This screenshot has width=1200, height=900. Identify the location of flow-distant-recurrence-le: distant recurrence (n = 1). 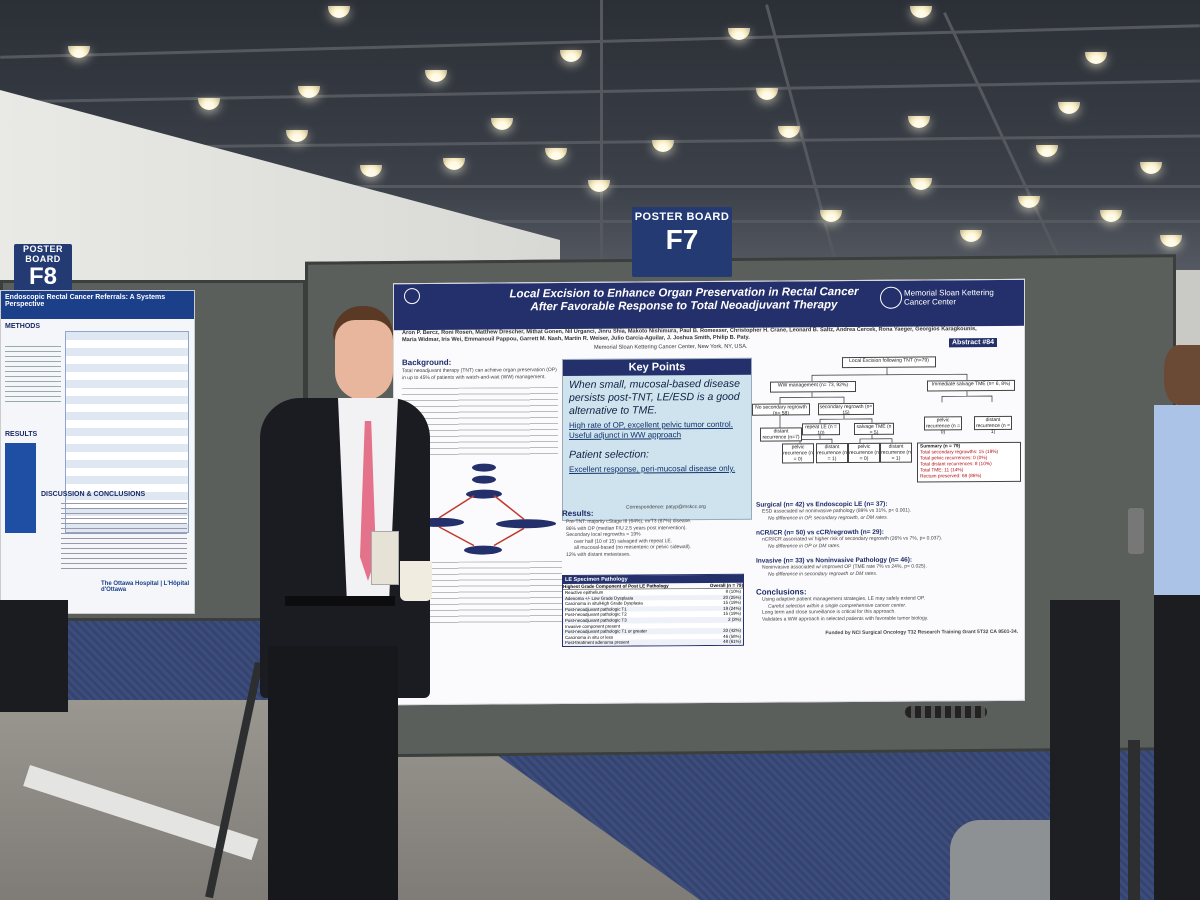
(832, 453).